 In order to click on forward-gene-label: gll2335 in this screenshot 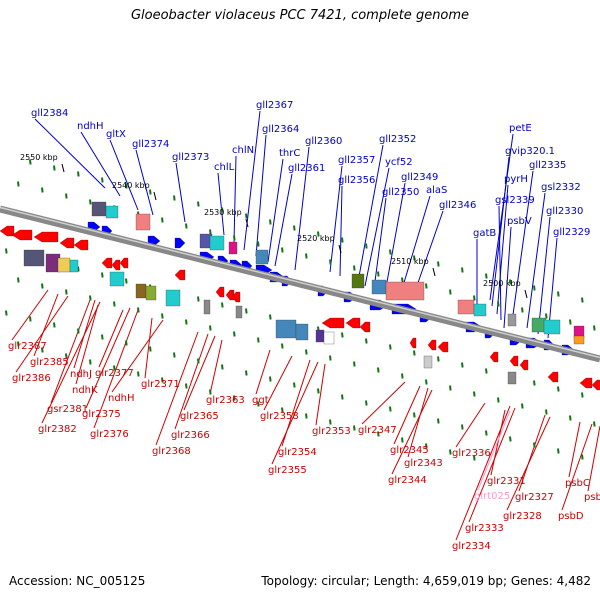, I will do `click(547, 165)`.